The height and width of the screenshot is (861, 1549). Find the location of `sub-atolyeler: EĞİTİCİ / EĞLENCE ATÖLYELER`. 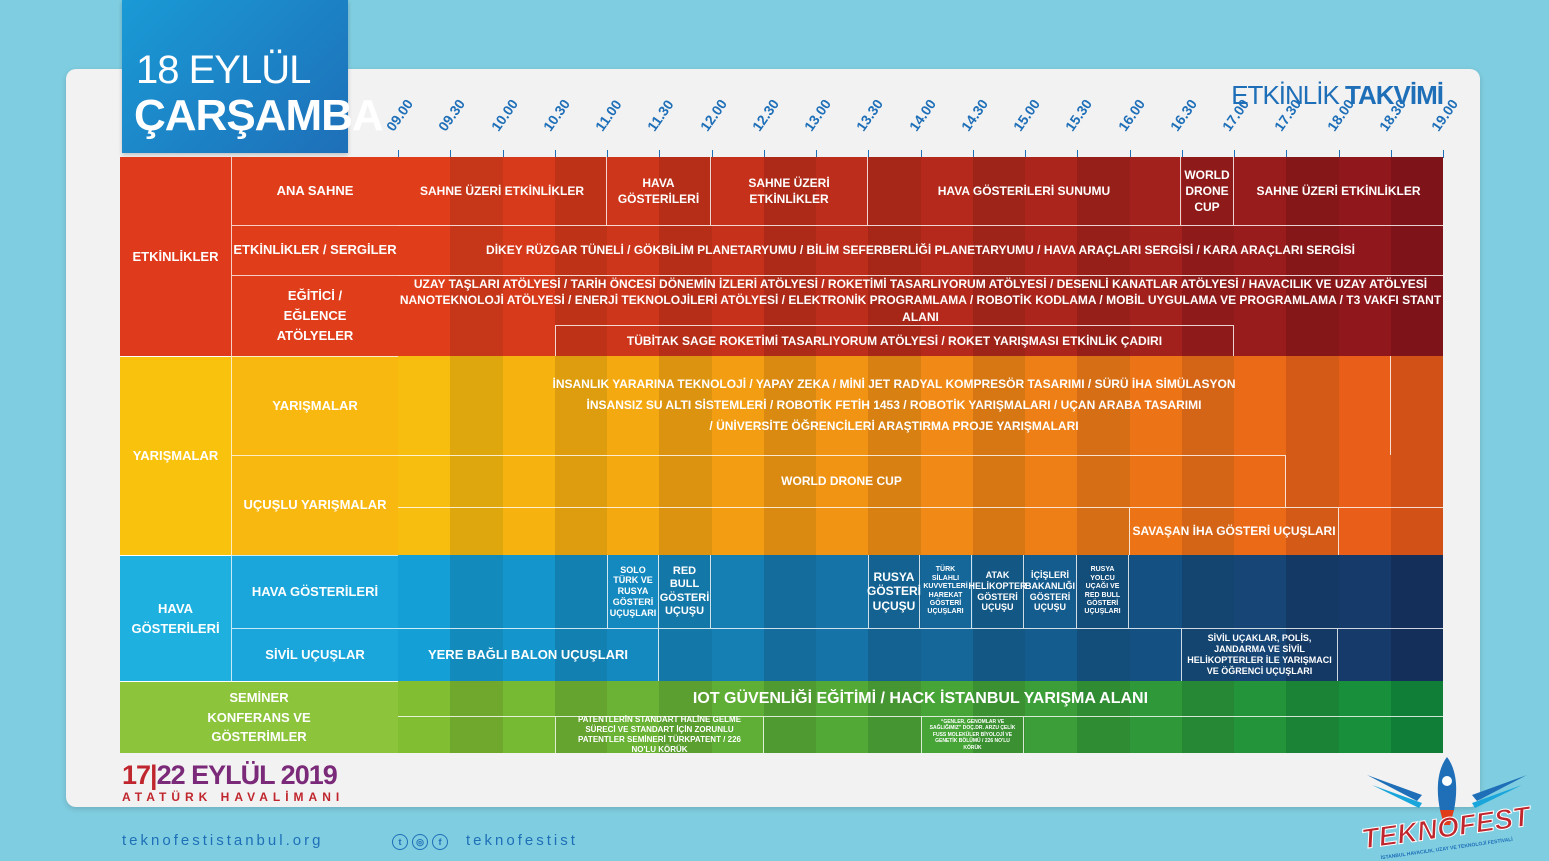

sub-atolyeler: EĞİTİCİ / EĞLENCE ATÖLYELER is located at coordinates (314, 315).